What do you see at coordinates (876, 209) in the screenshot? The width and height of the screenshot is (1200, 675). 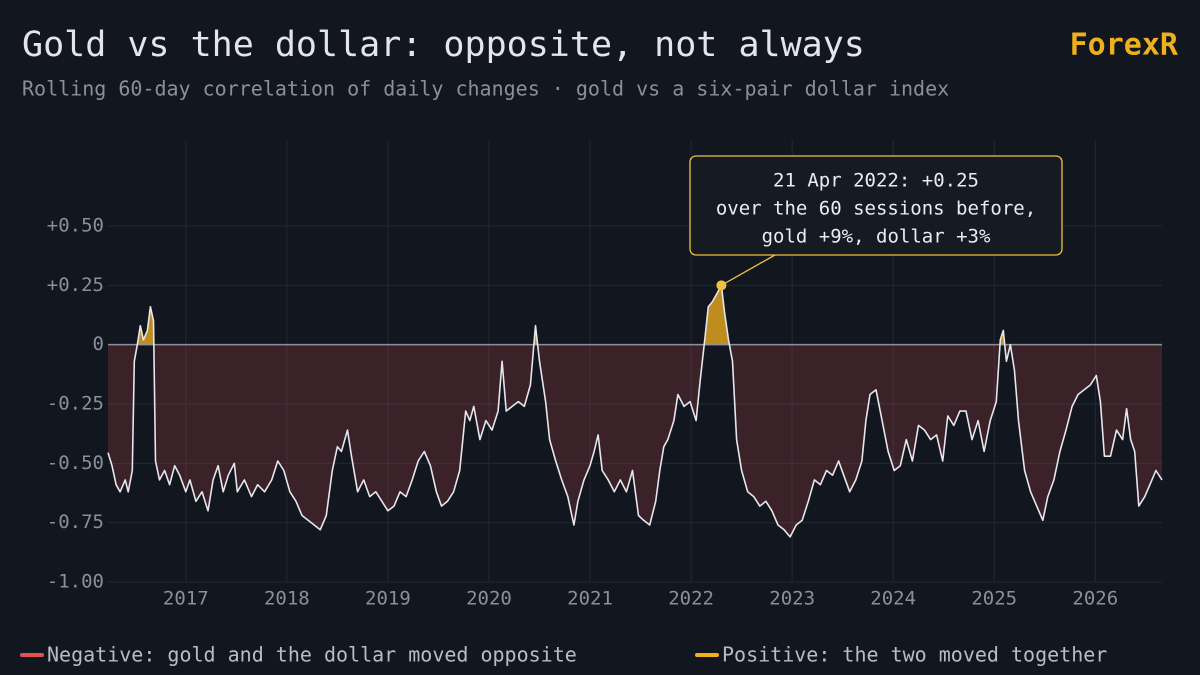 I see `annotation-text: over the 60 sessions before,` at bounding box center [876, 209].